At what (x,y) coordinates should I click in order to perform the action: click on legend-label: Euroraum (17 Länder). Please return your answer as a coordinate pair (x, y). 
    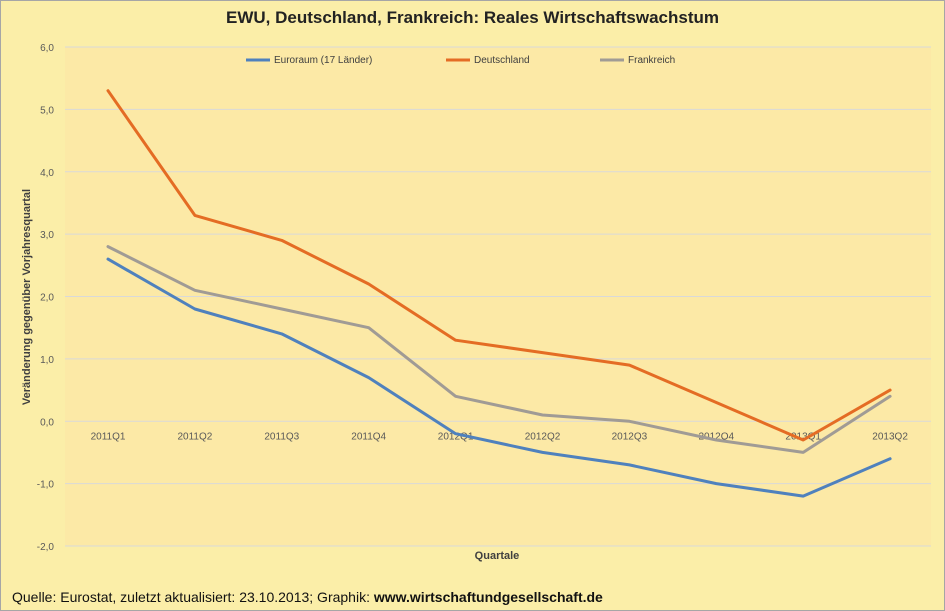
    Looking at the image, I should click on (323, 60).